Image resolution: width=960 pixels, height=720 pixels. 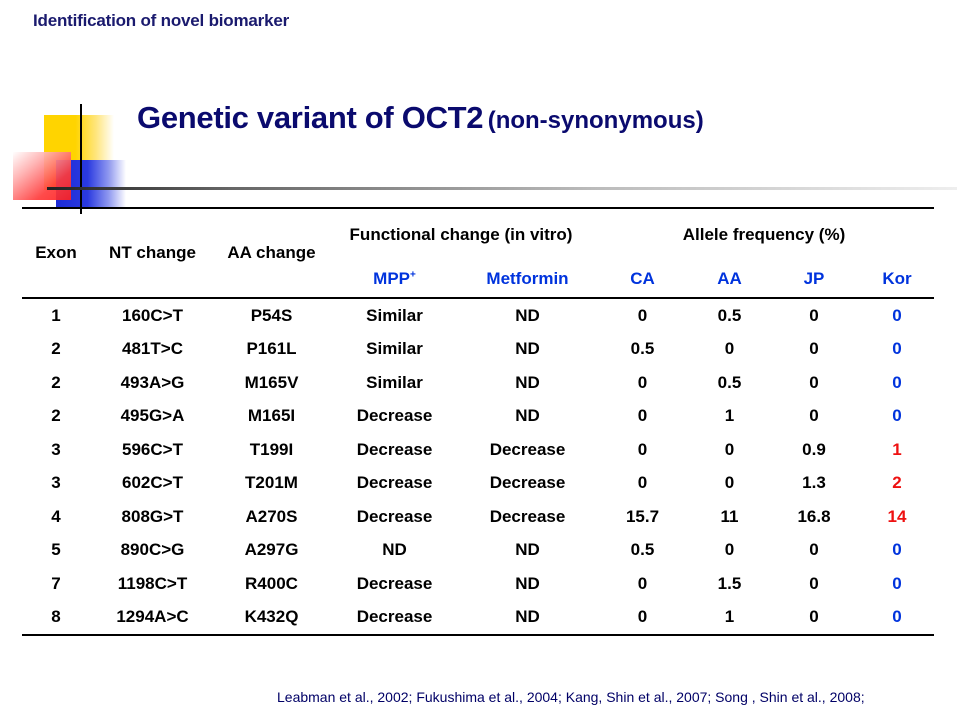 I want to click on cell-aa-change: A297G, so click(x=271, y=550).